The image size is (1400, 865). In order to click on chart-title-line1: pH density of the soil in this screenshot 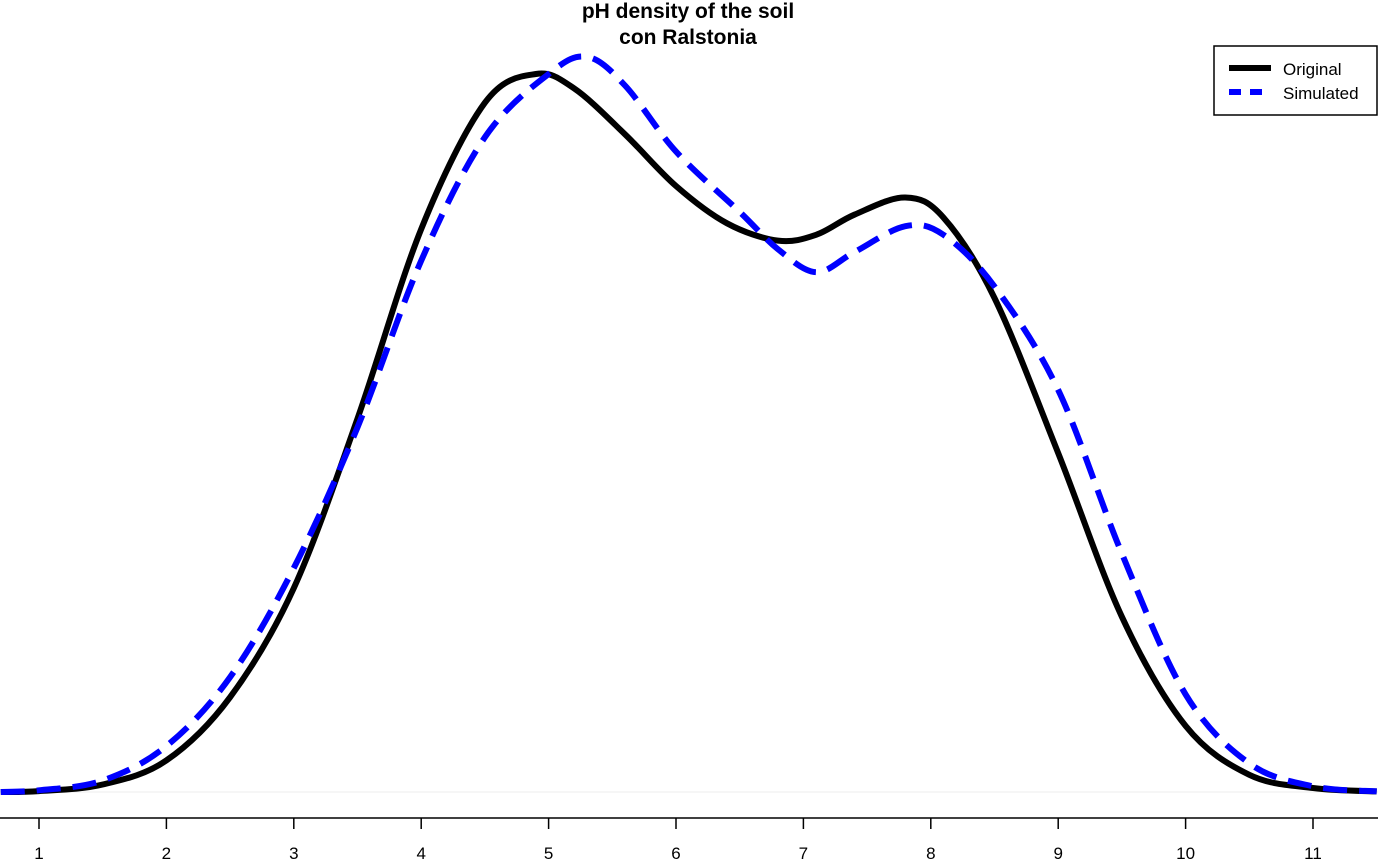, I will do `click(688, 11)`.